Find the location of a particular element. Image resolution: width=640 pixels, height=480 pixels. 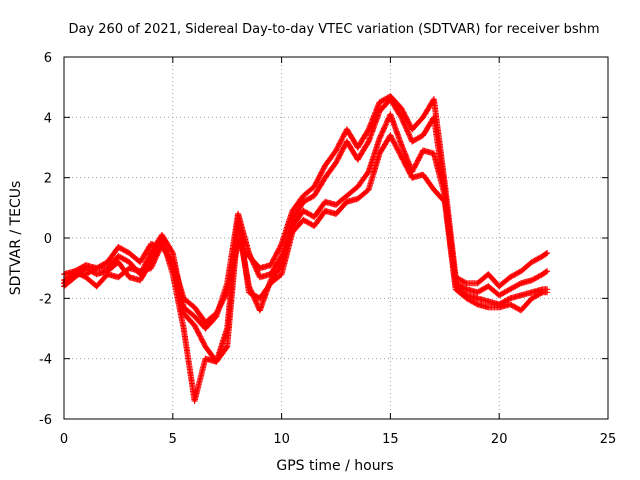

x-tick-label: 25 is located at coordinates (608, 439).